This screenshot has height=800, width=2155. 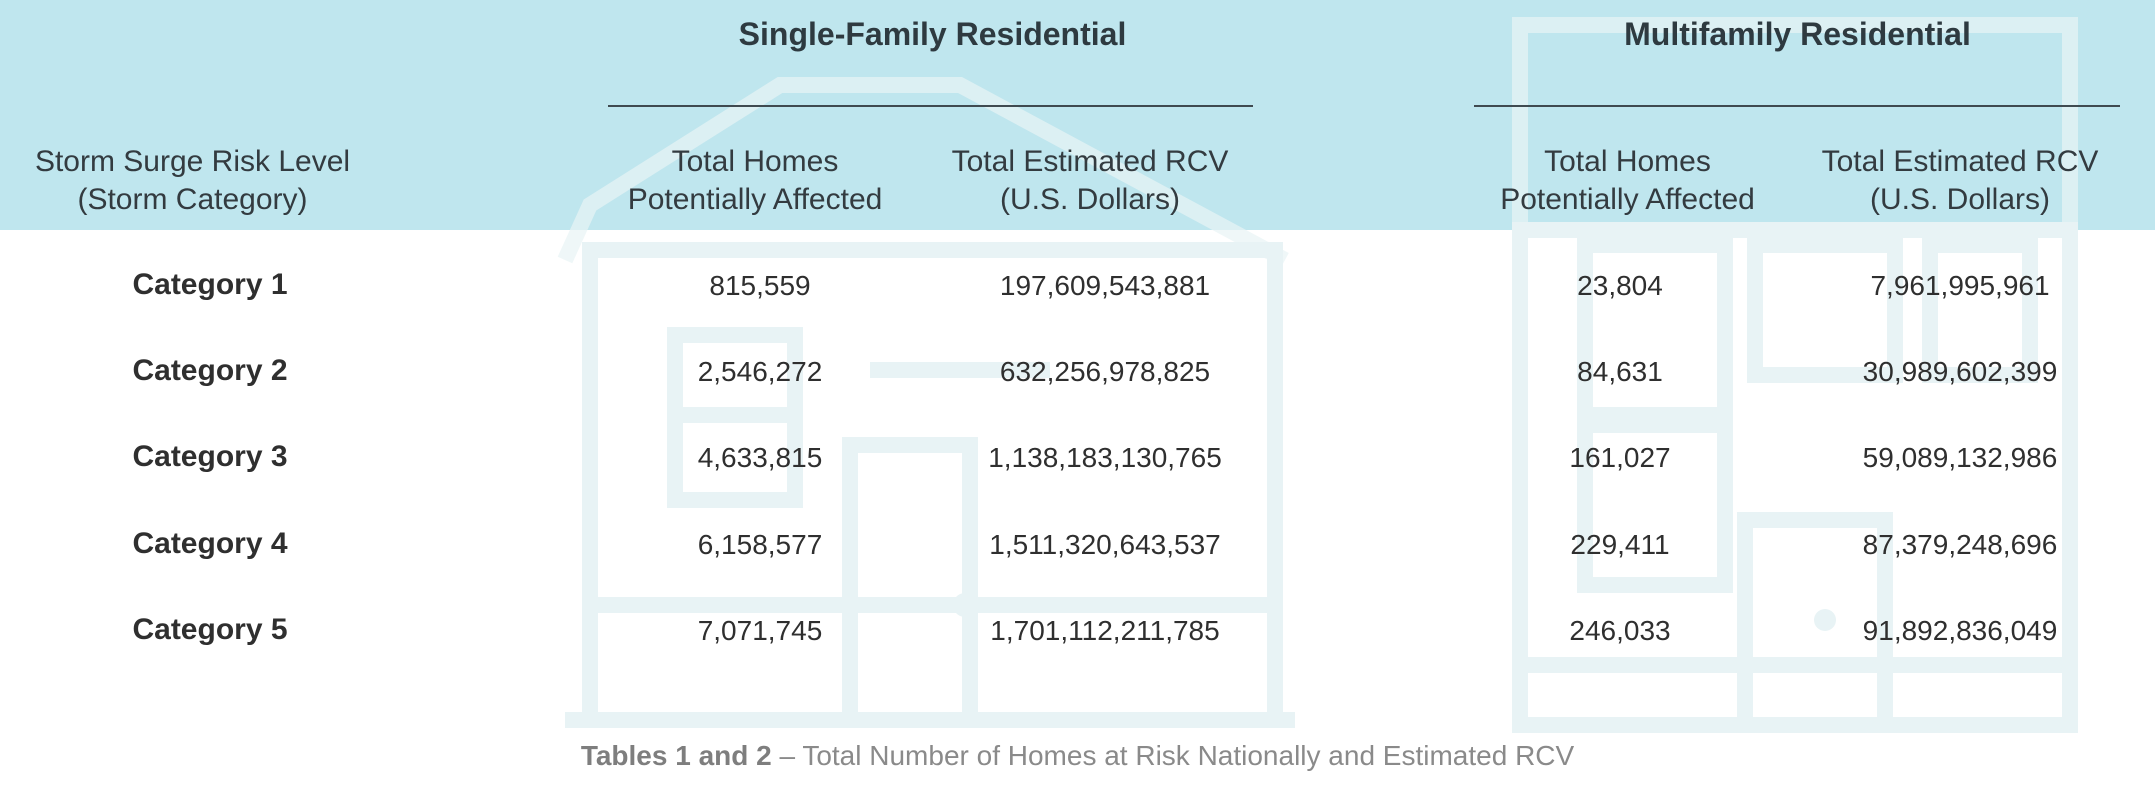 What do you see at coordinates (1960, 457) in the screenshot?
I see `table-cell: 59,089,132,986` at bounding box center [1960, 457].